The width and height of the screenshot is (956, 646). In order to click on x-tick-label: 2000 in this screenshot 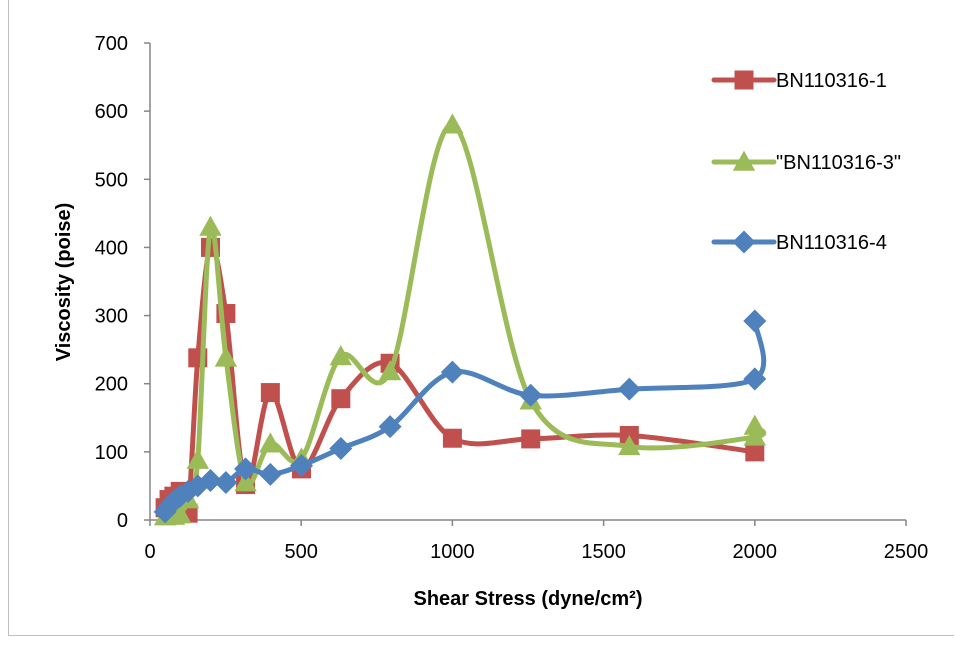, I will do `click(755, 552)`.